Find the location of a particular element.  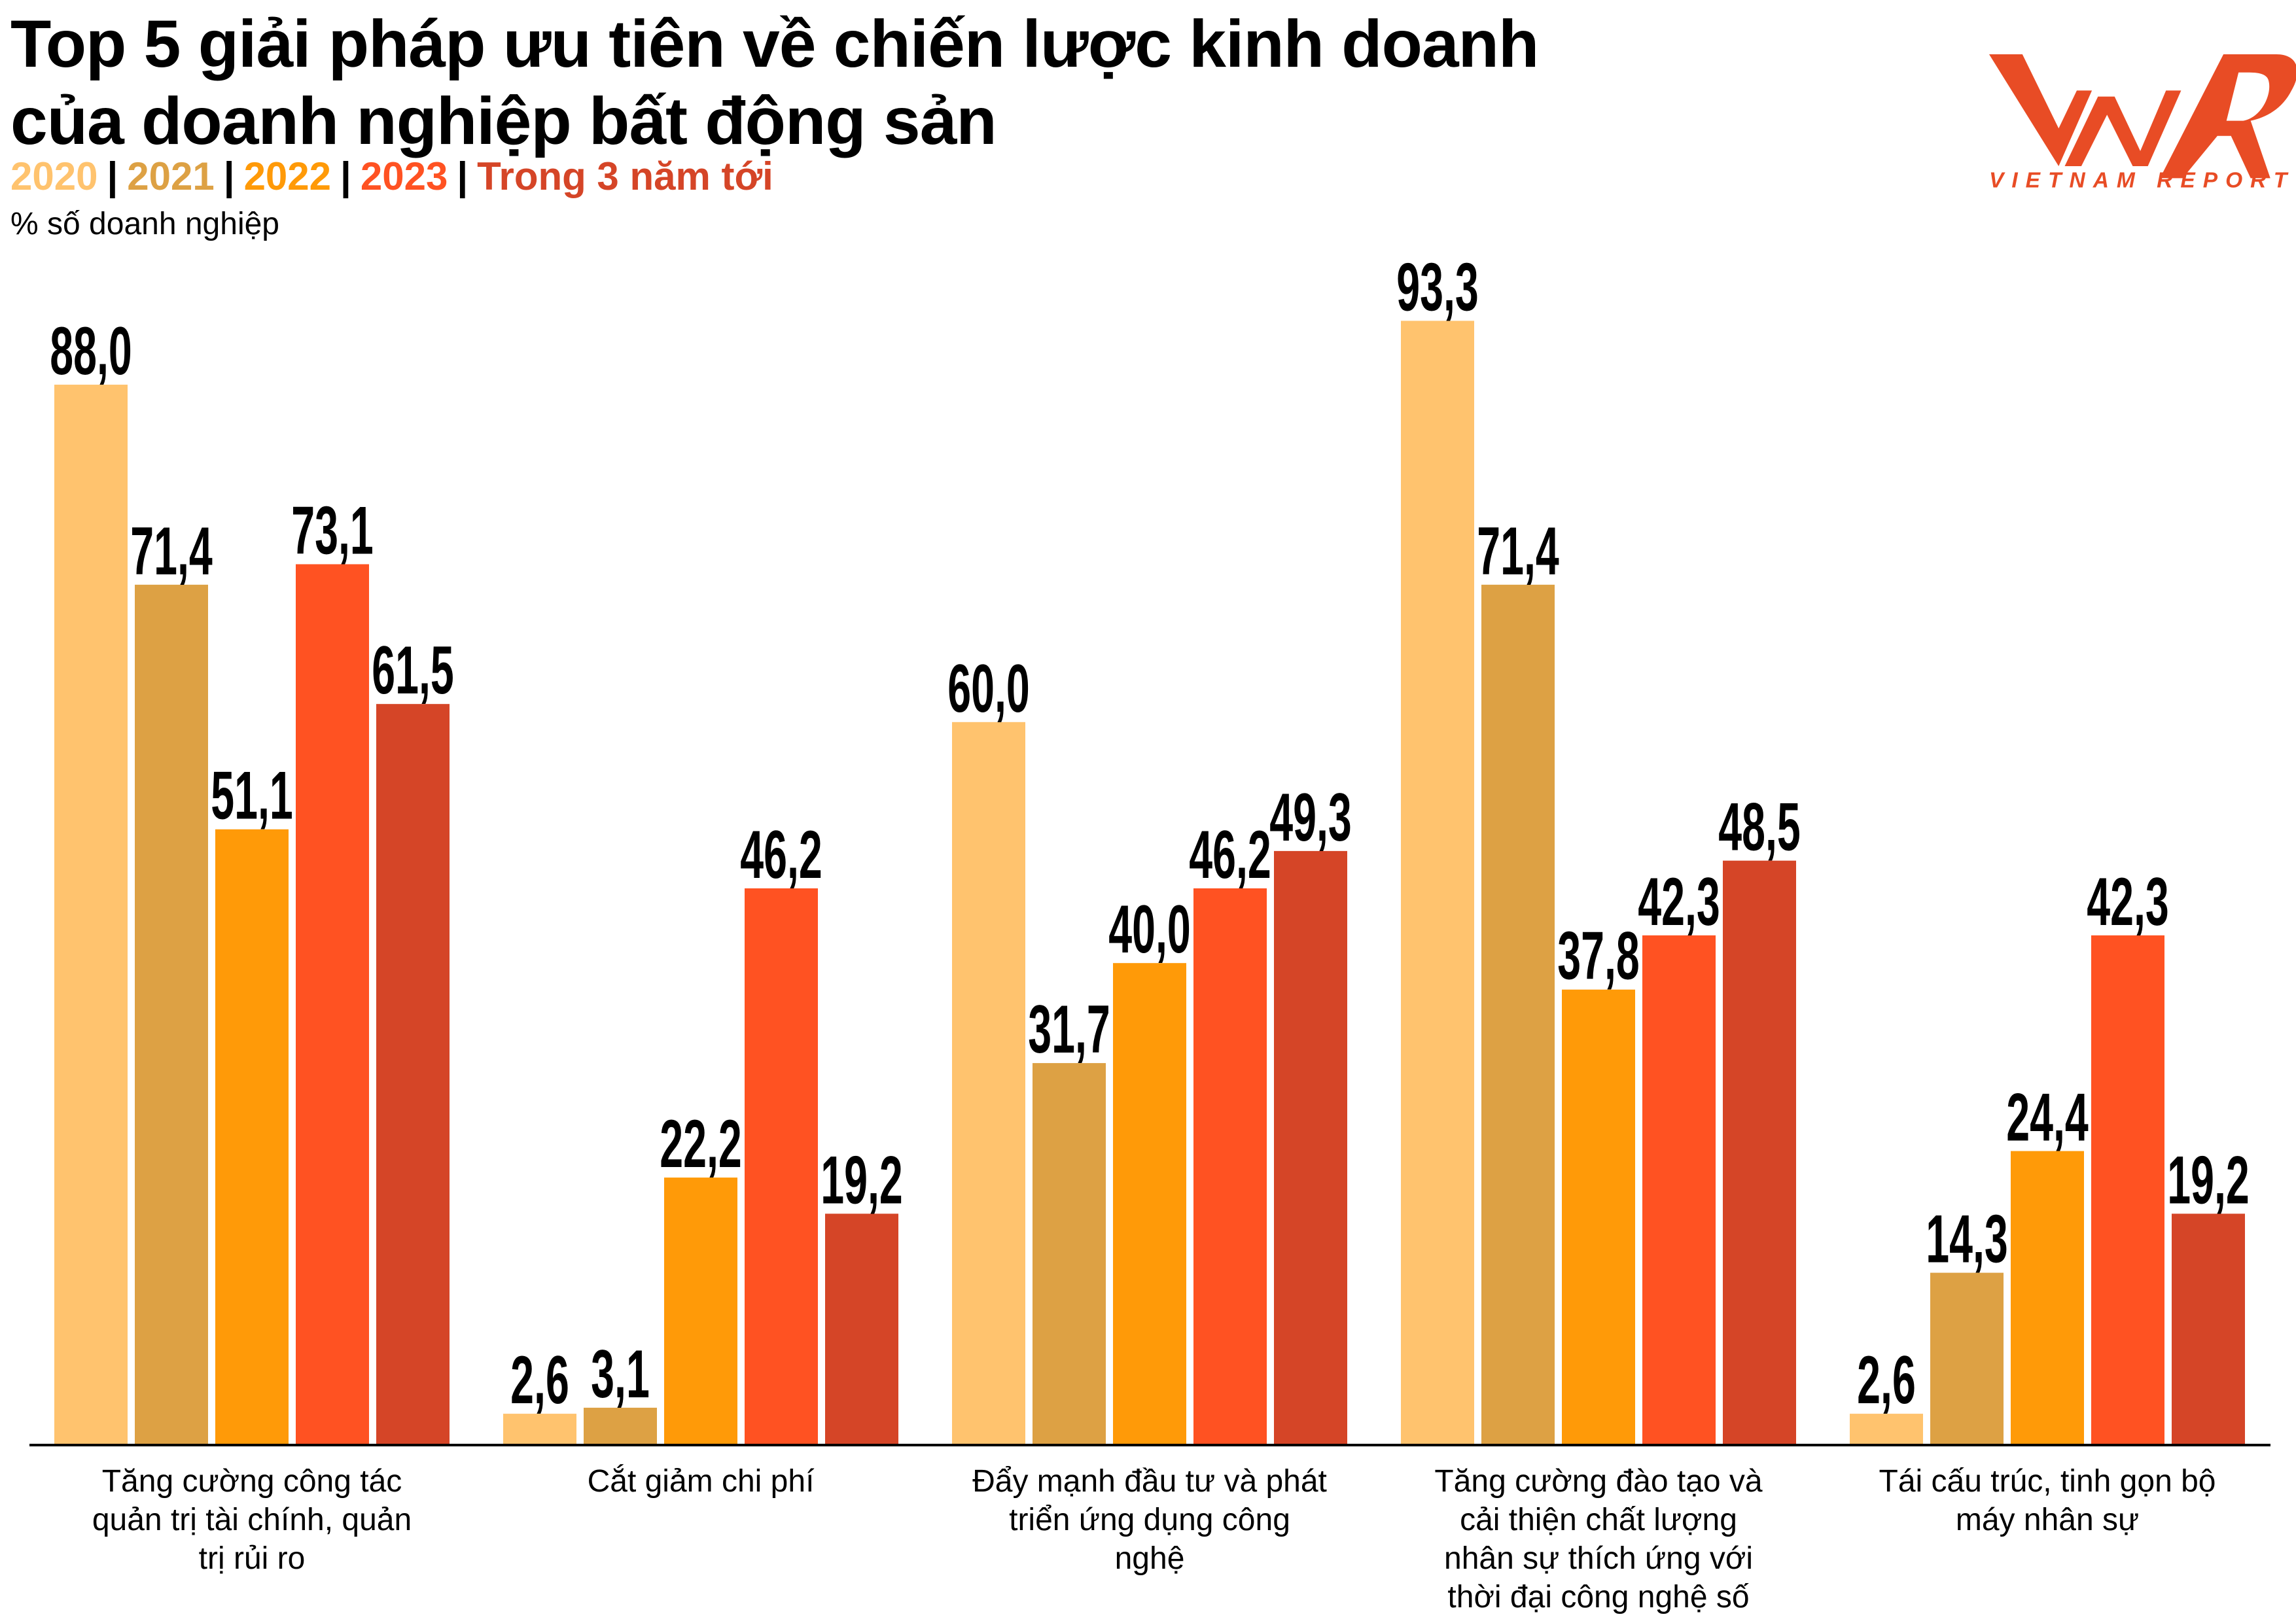

y-axis-unit: % số doanh nghiệp is located at coordinates (144, 224).